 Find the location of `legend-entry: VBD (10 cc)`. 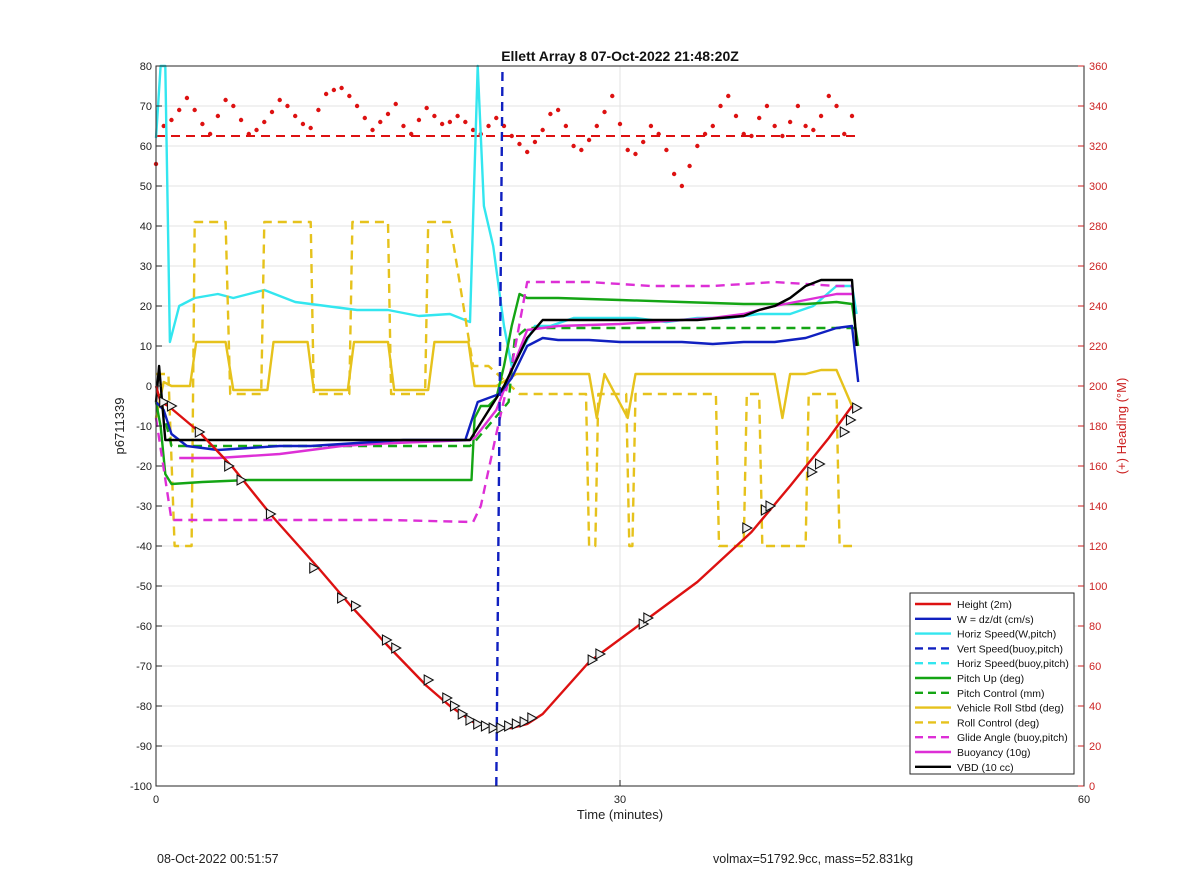

legend-entry: VBD (10 cc) is located at coordinates (985, 768).